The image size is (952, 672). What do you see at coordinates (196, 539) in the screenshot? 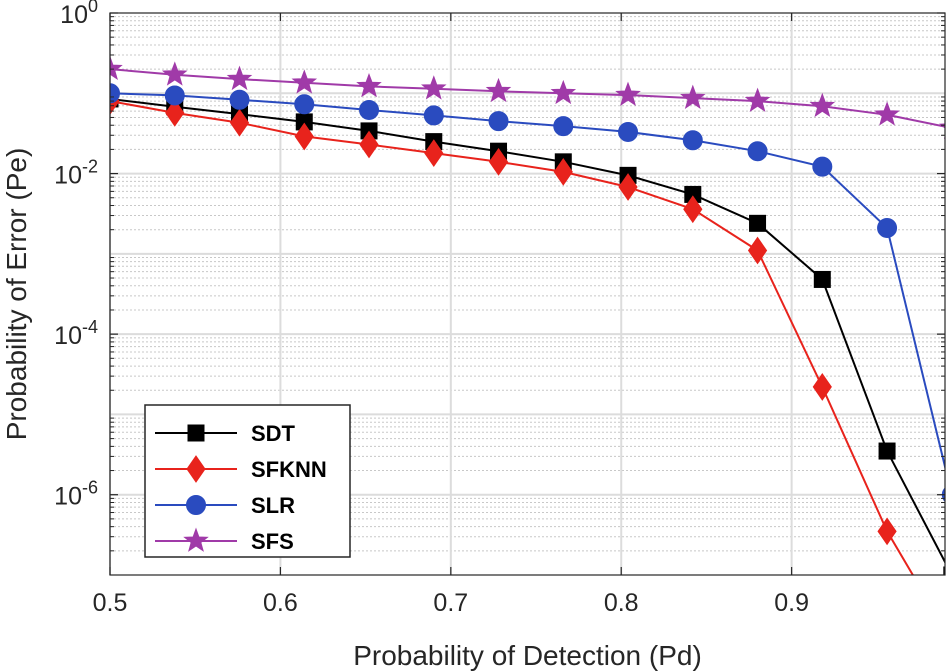
I see `legend-marker-sfs` at bounding box center [196, 539].